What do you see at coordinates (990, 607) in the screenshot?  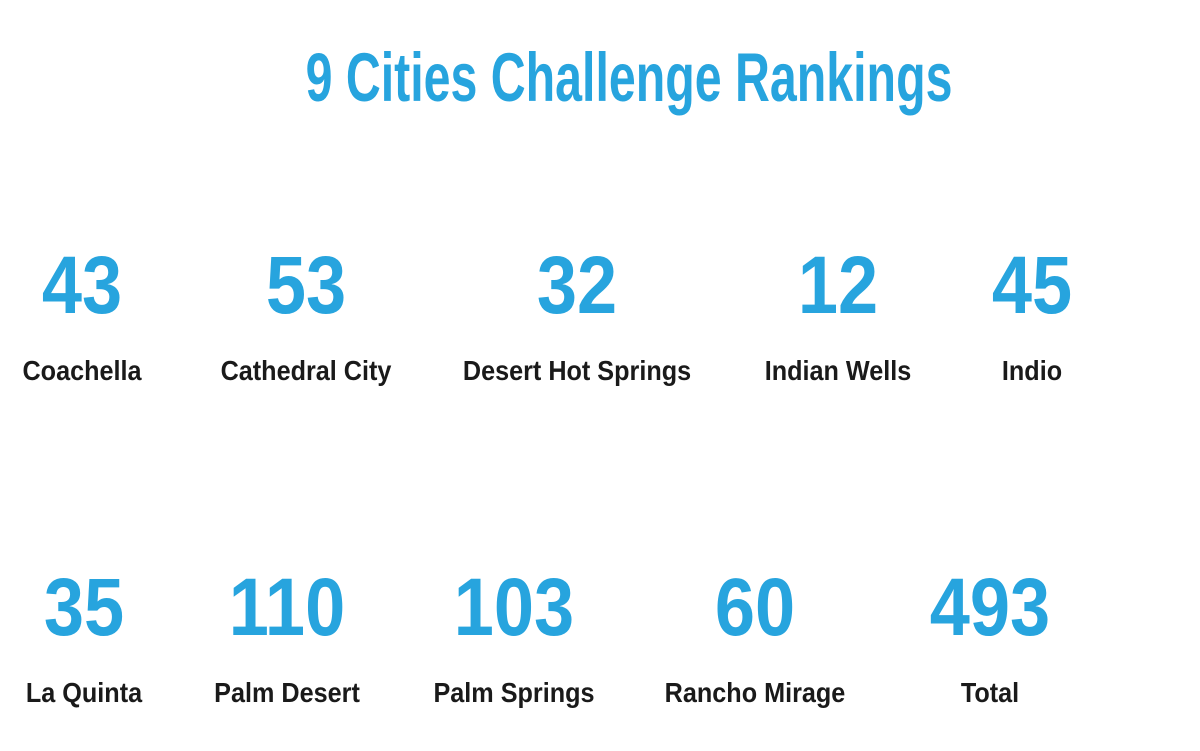 I see `stat-value-total: 493` at bounding box center [990, 607].